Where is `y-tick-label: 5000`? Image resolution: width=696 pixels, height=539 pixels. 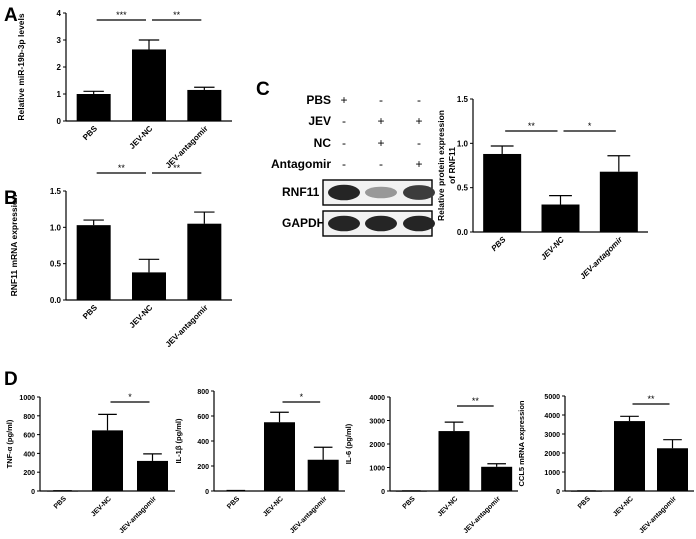
y-tick-label: 5000 is located at coordinates (552, 397).